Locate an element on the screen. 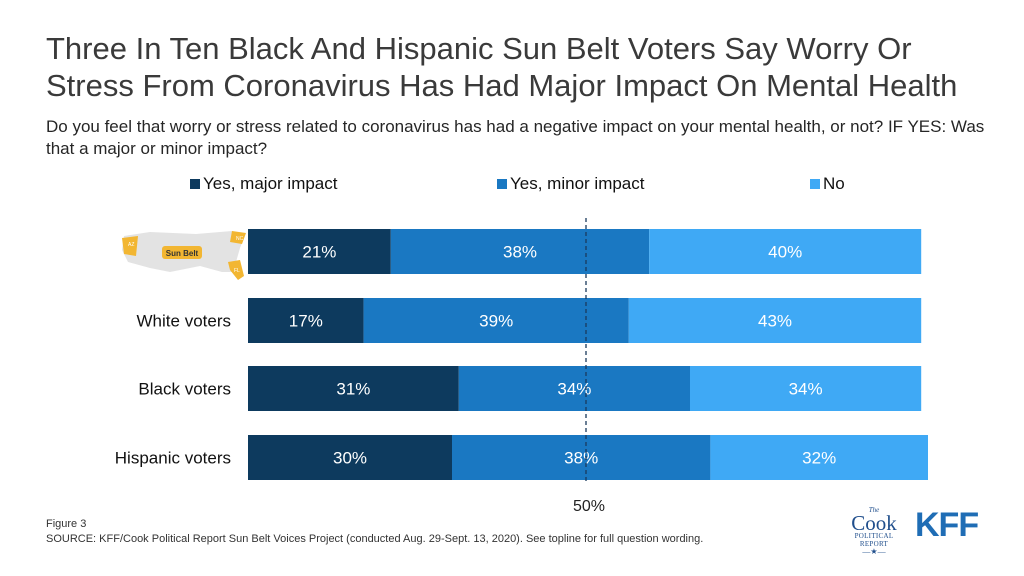  north-carolina-shape is located at coordinates (238, 237).